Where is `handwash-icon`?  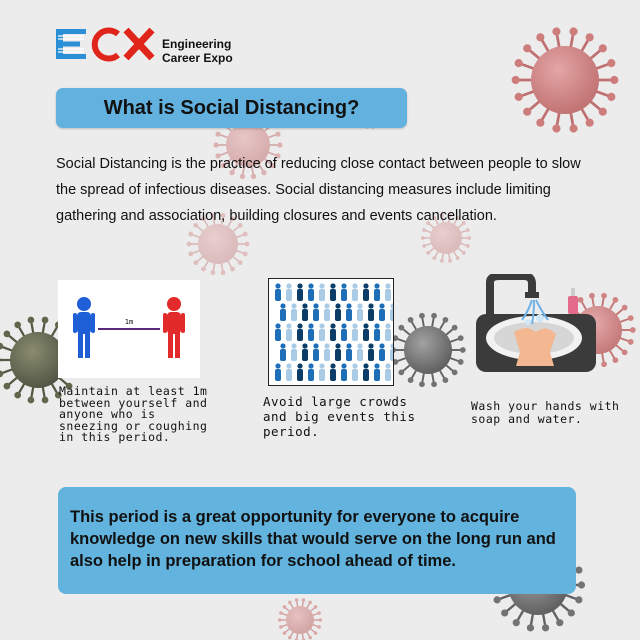
handwash-icon is located at coordinates (536, 322).